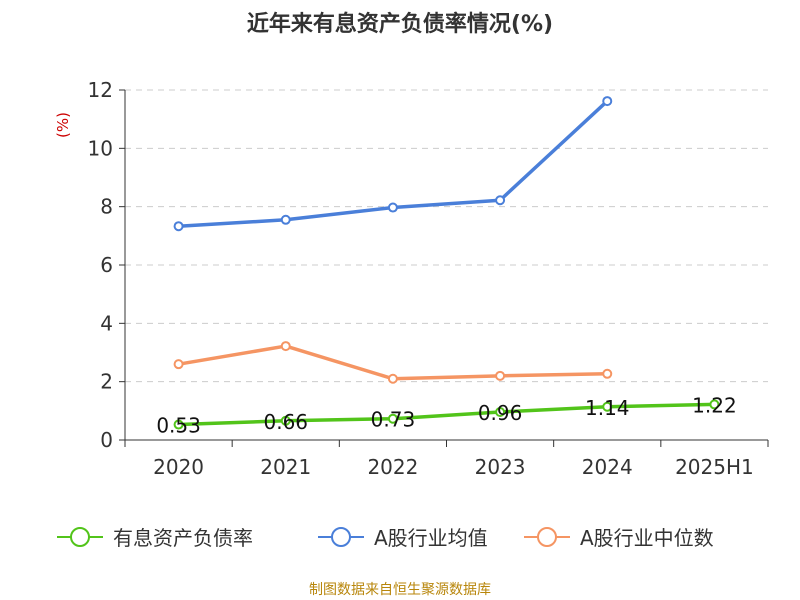  Describe the element at coordinates (106, 207) in the screenshot. I see `y-tick-label: 8` at that location.